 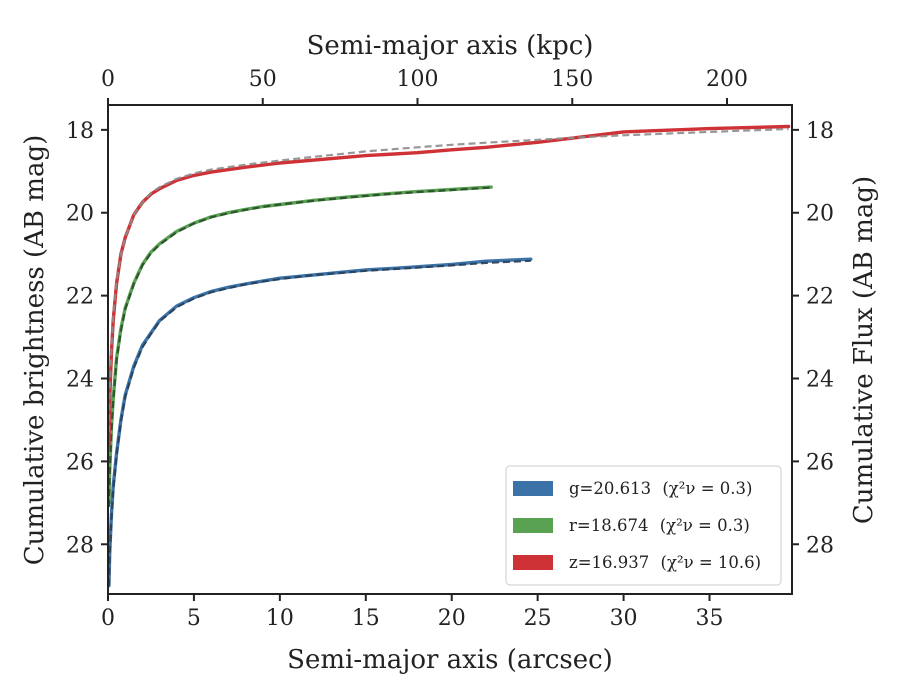 I want to click on x-tick-label: 25, so click(x=538, y=618).